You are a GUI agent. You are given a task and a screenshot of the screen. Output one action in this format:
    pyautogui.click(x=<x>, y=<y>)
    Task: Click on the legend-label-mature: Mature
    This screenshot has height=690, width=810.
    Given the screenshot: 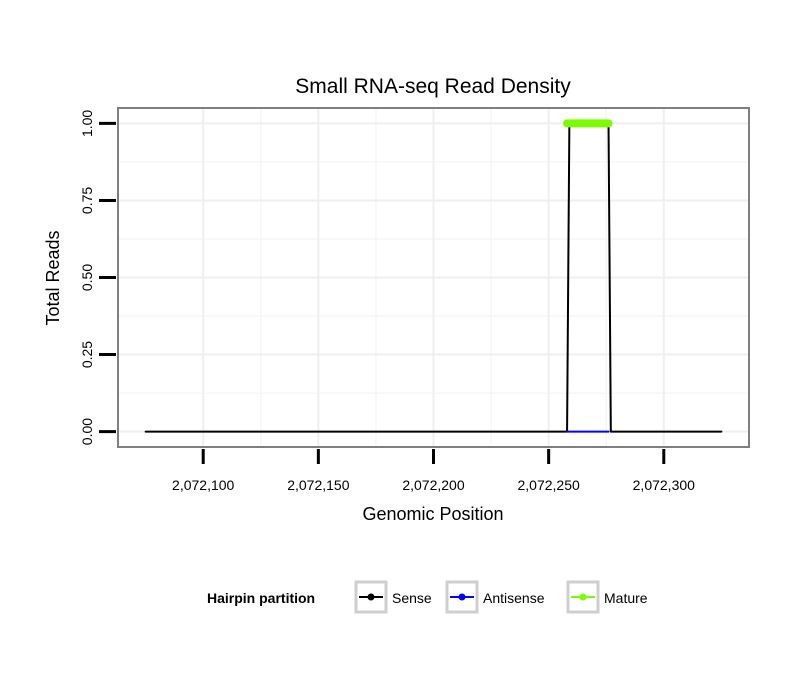 What is the action you would take?
    pyautogui.click(x=626, y=598)
    